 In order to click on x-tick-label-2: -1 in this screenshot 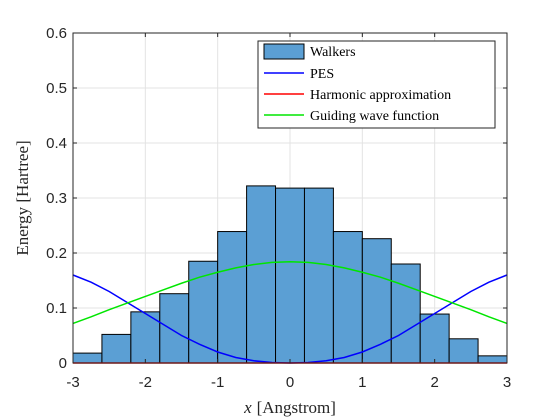, I will do `click(217, 382)`.